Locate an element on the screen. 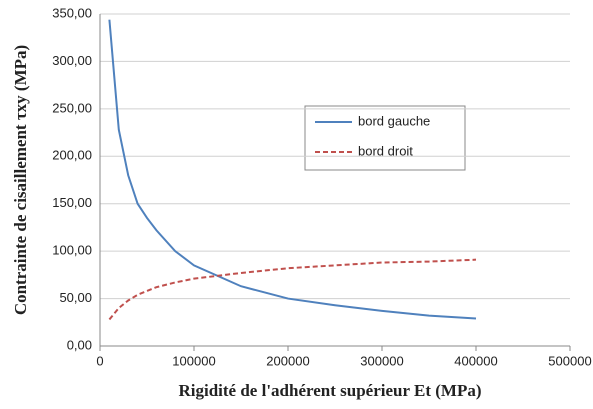 The height and width of the screenshot is (409, 593). x-tick-label: 100000 is located at coordinates (193, 360).